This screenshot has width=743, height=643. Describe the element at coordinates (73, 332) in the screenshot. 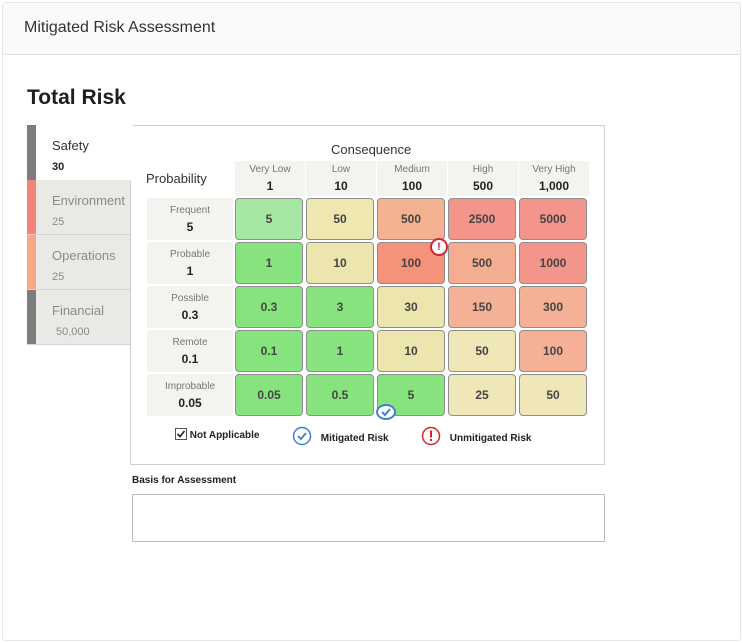

I see `tab-value: 50,000` at that location.